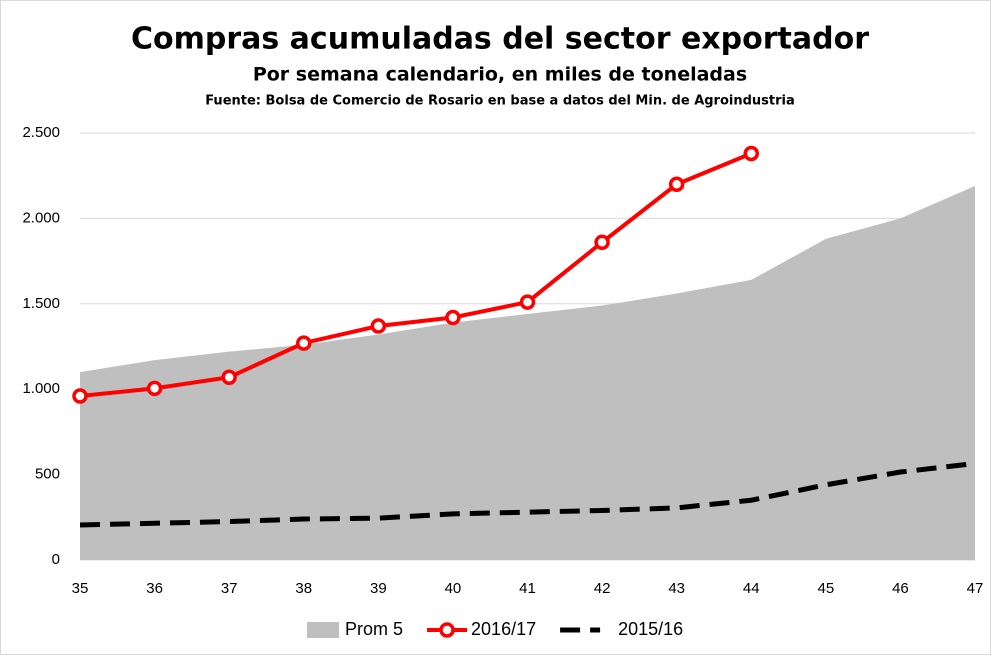  What do you see at coordinates (527, 588) in the screenshot?
I see `x-tick-label: 41` at bounding box center [527, 588].